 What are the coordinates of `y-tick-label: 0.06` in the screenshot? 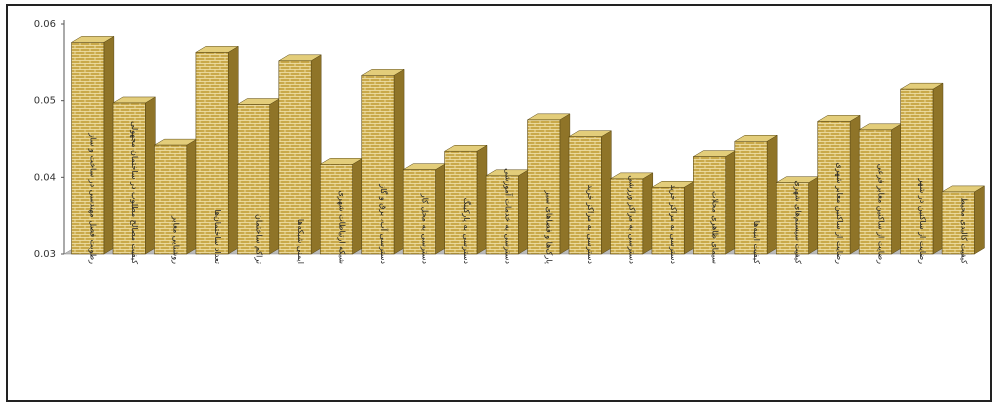 It's located at (45, 24).